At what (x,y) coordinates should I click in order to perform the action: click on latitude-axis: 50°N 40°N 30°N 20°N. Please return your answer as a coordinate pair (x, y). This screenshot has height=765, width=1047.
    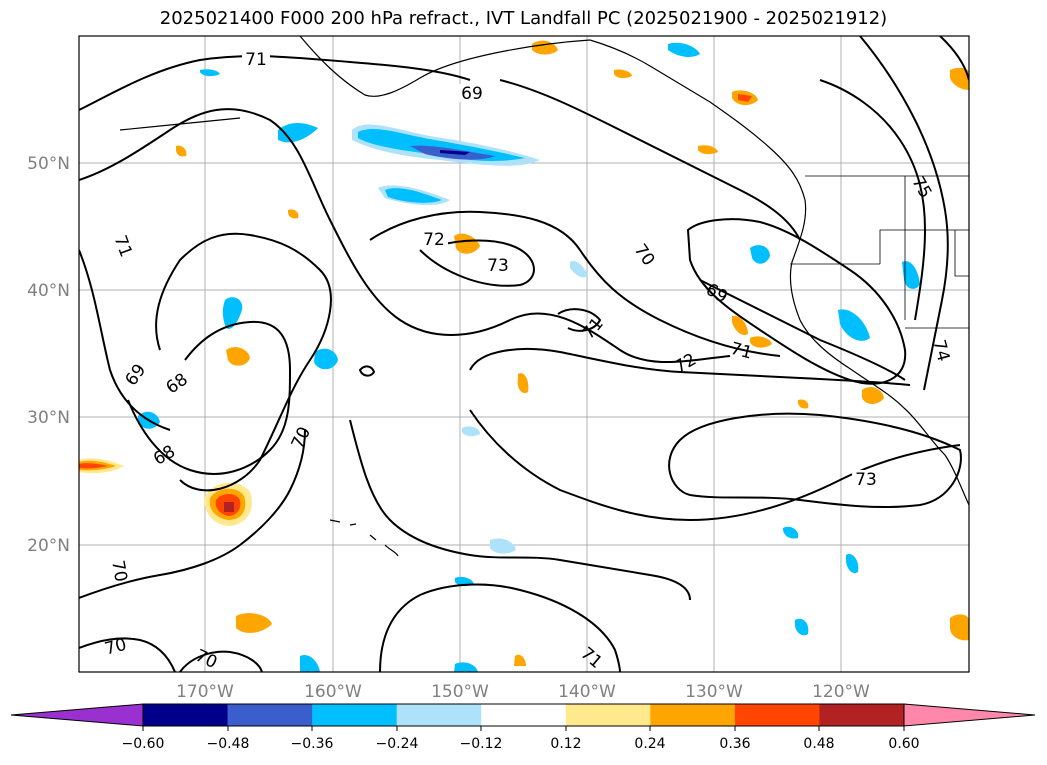
    Looking at the image, I should click on (48, 355).